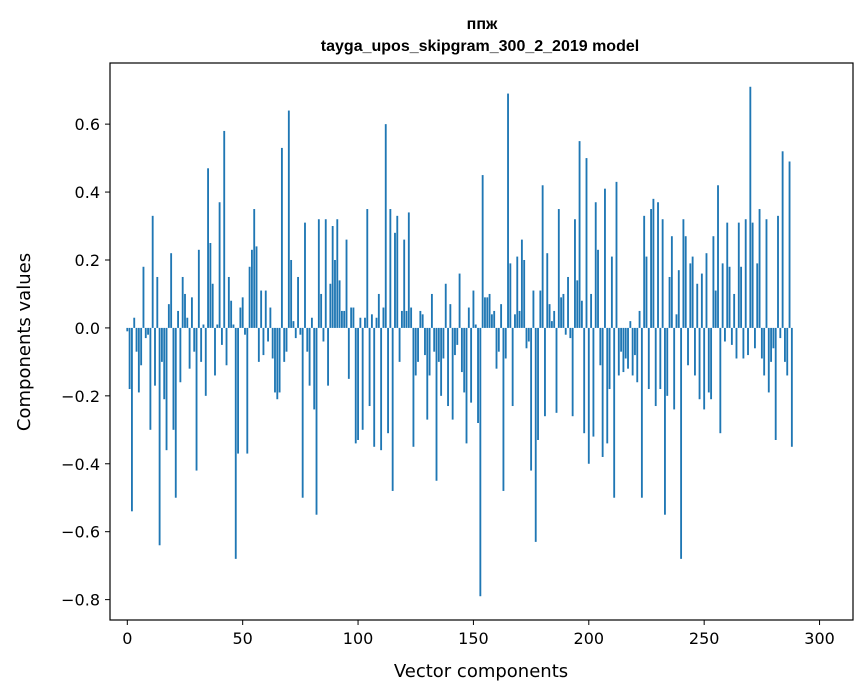  Describe the element at coordinates (589, 638) in the screenshot. I see `x-tick-label: 200` at that location.